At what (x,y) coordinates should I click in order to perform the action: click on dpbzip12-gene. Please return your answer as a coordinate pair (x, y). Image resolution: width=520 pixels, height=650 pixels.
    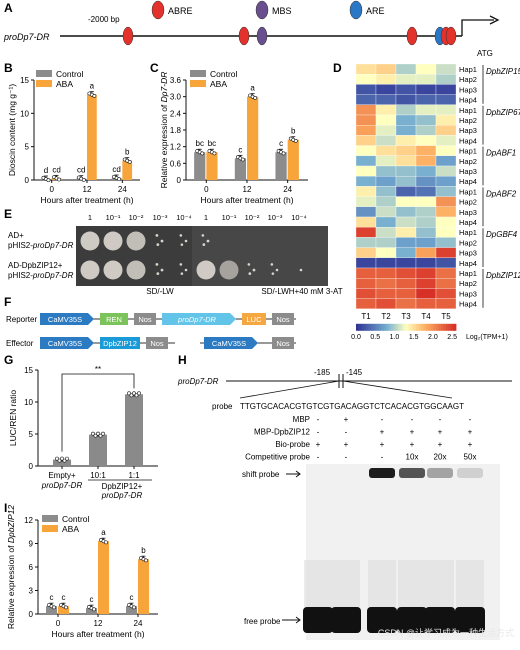
    Looking at the image, I should click on (120, 343).